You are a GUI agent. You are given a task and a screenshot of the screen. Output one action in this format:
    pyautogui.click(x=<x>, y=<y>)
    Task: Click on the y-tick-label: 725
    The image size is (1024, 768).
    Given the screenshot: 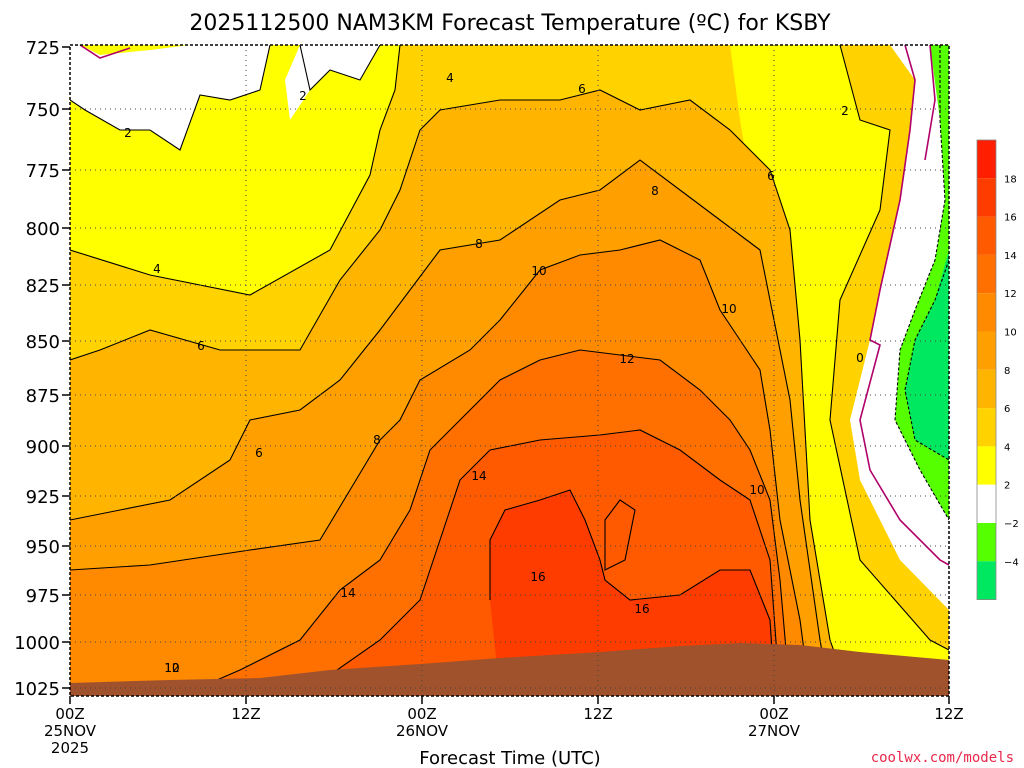 What is the action you would take?
    pyautogui.click(x=43, y=48)
    